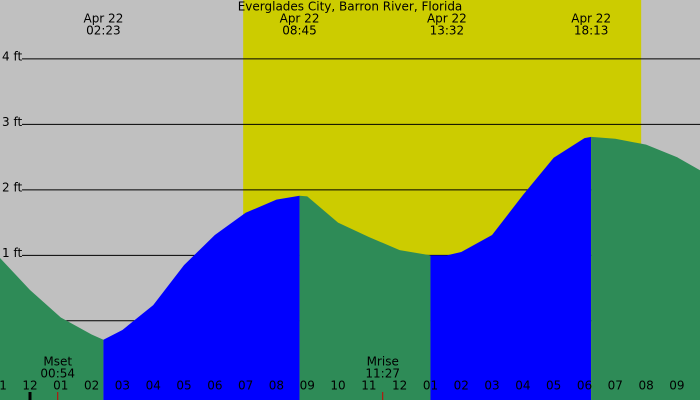 The height and width of the screenshot is (400, 700). I want to click on moon-time: 00:54, so click(57, 374).